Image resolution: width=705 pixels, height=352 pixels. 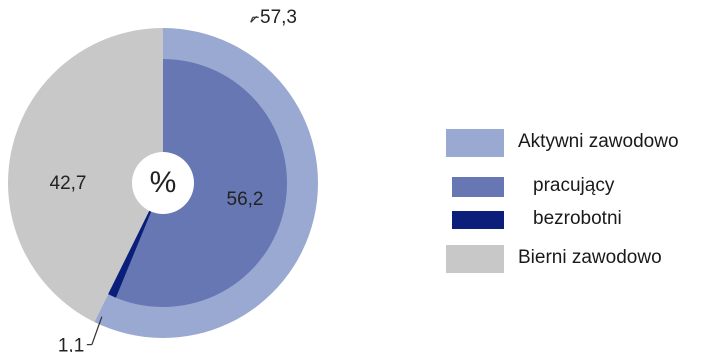 I want to click on inner-slice-bezrobotni, so click(x=135, y=240).